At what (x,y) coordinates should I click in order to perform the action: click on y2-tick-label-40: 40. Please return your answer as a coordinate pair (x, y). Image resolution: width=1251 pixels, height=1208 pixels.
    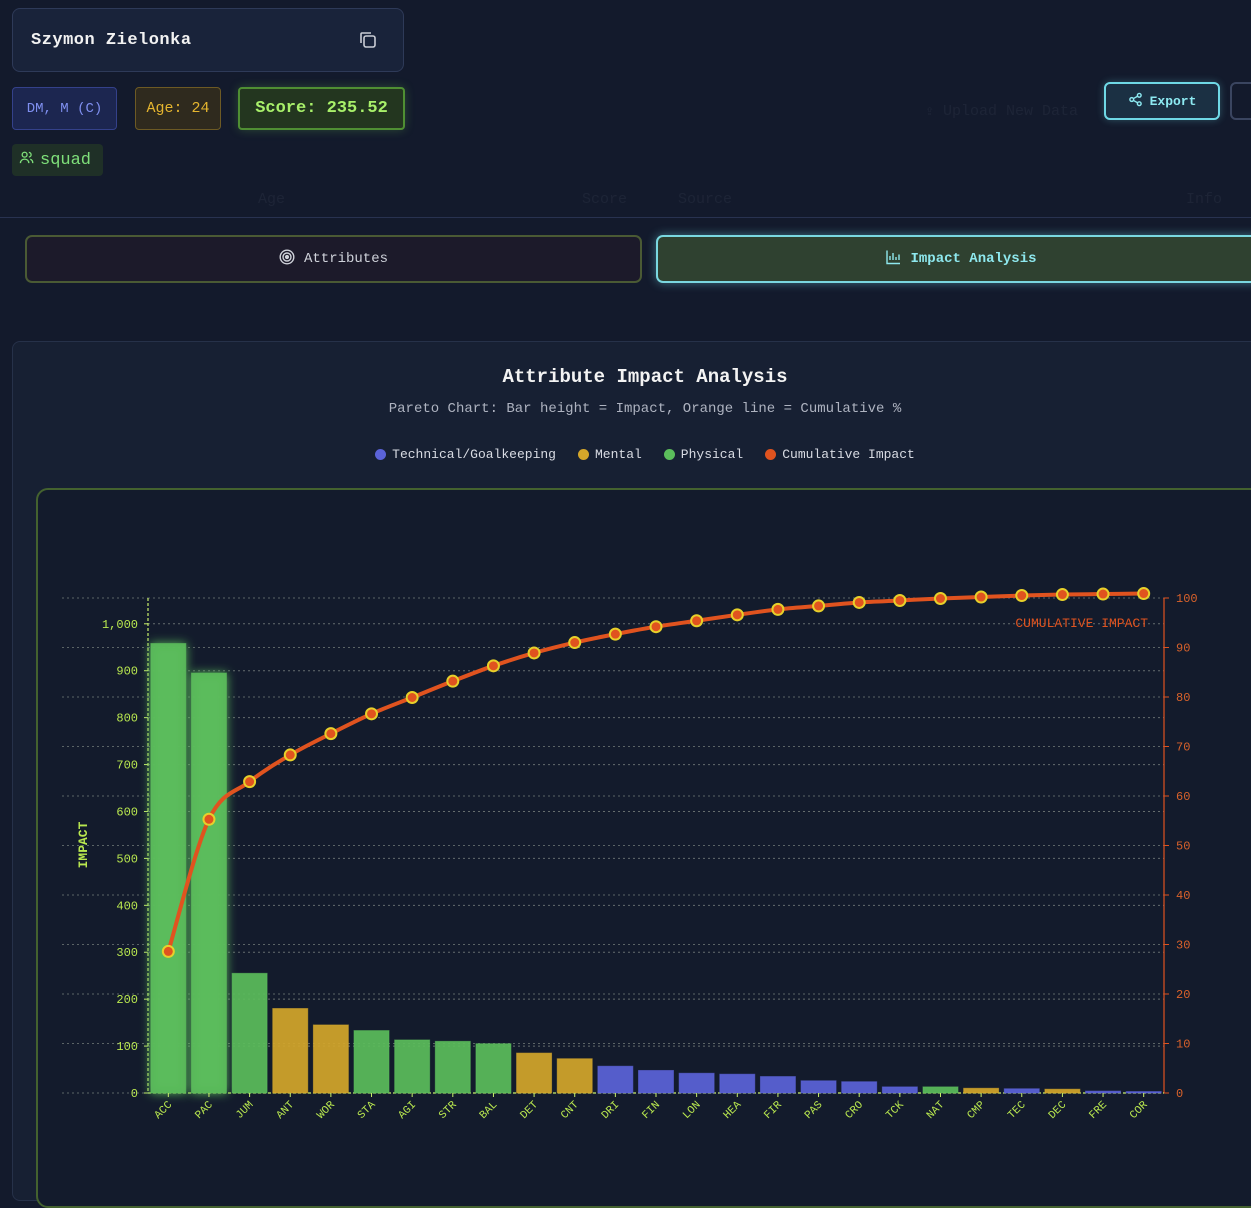
    Looking at the image, I should click on (1183, 896).